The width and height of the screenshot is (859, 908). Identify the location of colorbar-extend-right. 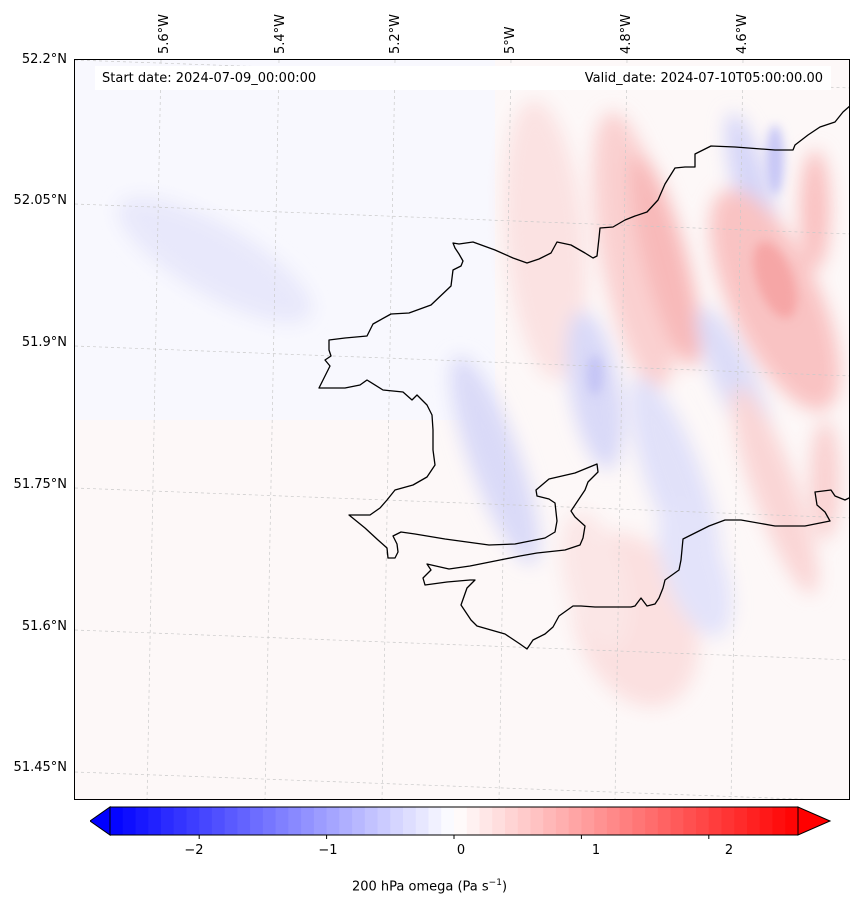
(814, 821).